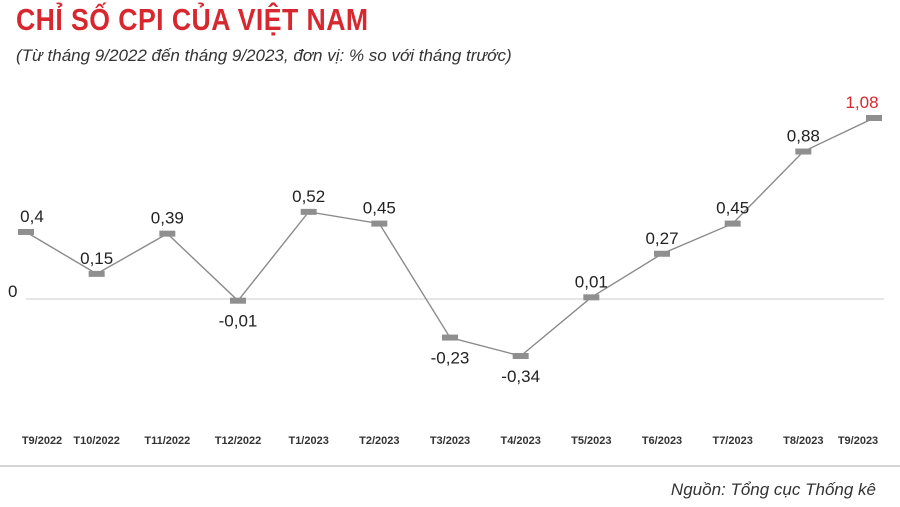 The width and height of the screenshot is (900, 507). What do you see at coordinates (167, 441) in the screenshot?
I see `x-tick-label: T11/2022` at bounding box center [167, 441].